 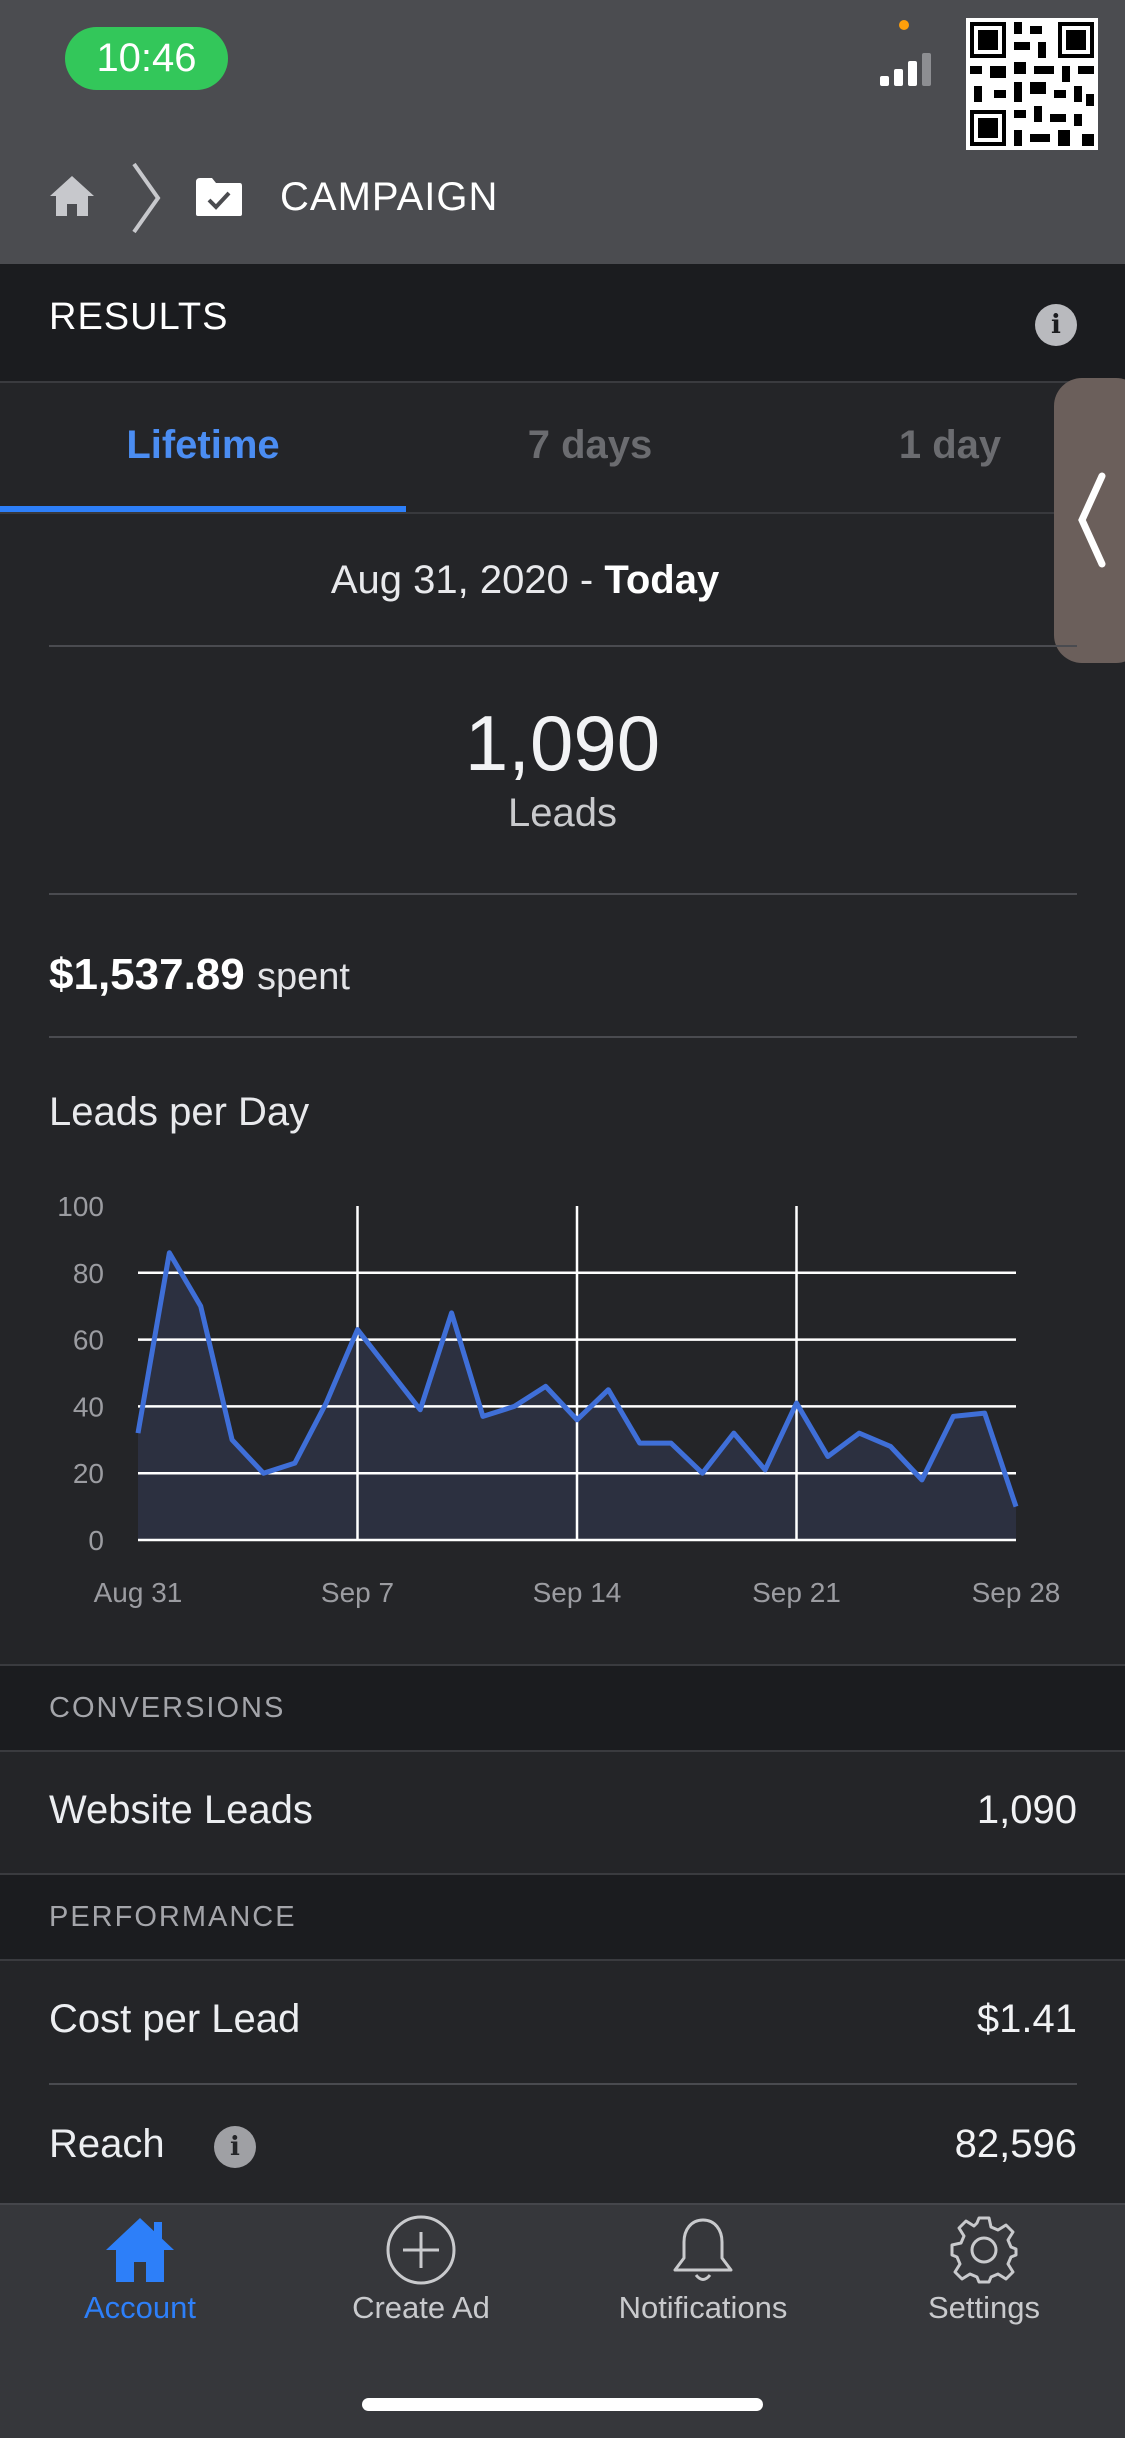 I want to click on spent-amount: $1,537.89, so click(x=147, y=974).